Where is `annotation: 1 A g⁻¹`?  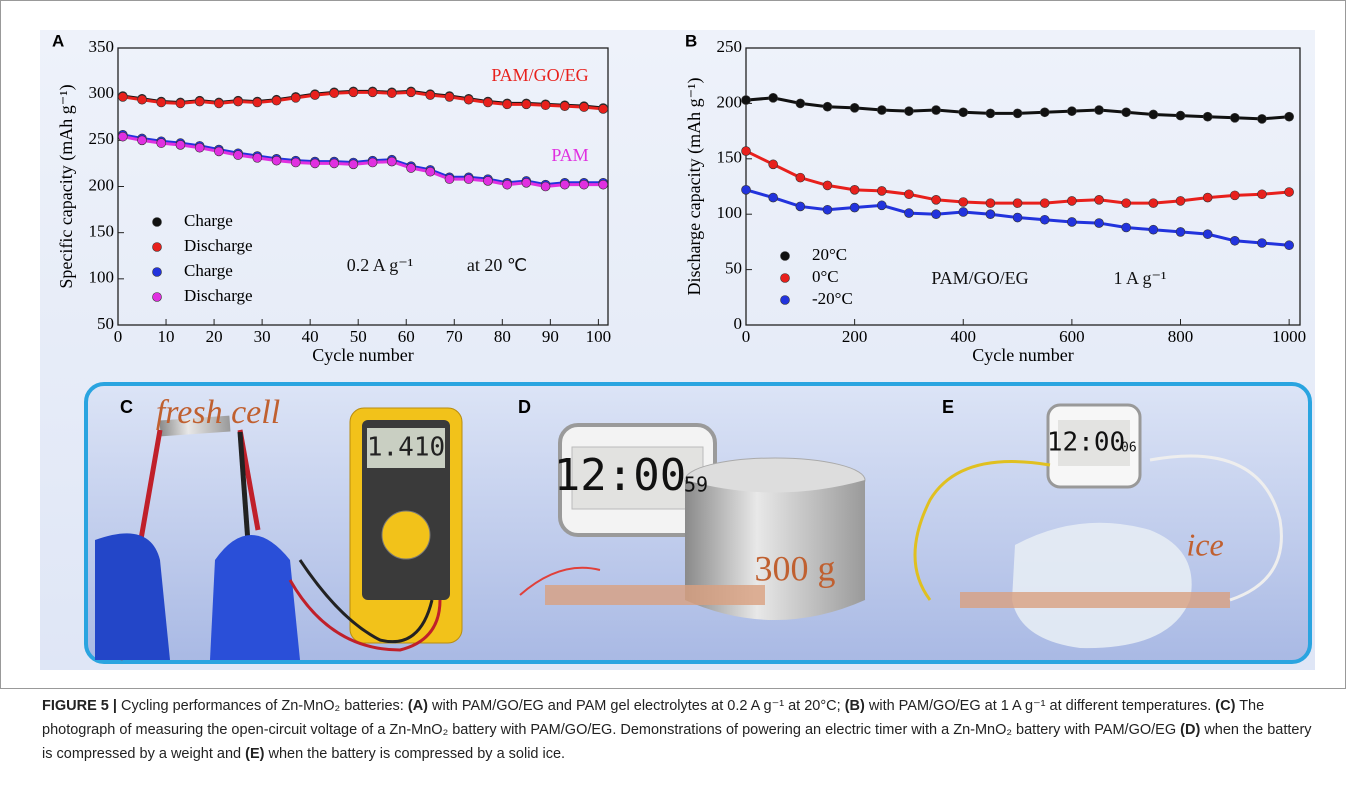 annotation: 1 A g⁻¹ is located at coordinates (1140, 278).